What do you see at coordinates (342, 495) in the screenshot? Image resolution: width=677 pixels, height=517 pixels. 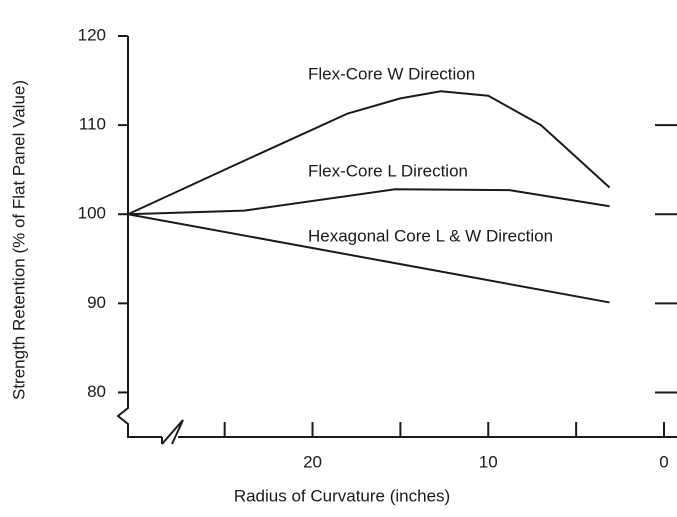 I see `x-axis-label: Radius of Curvature (inches)` at bounding box center [342, 495].